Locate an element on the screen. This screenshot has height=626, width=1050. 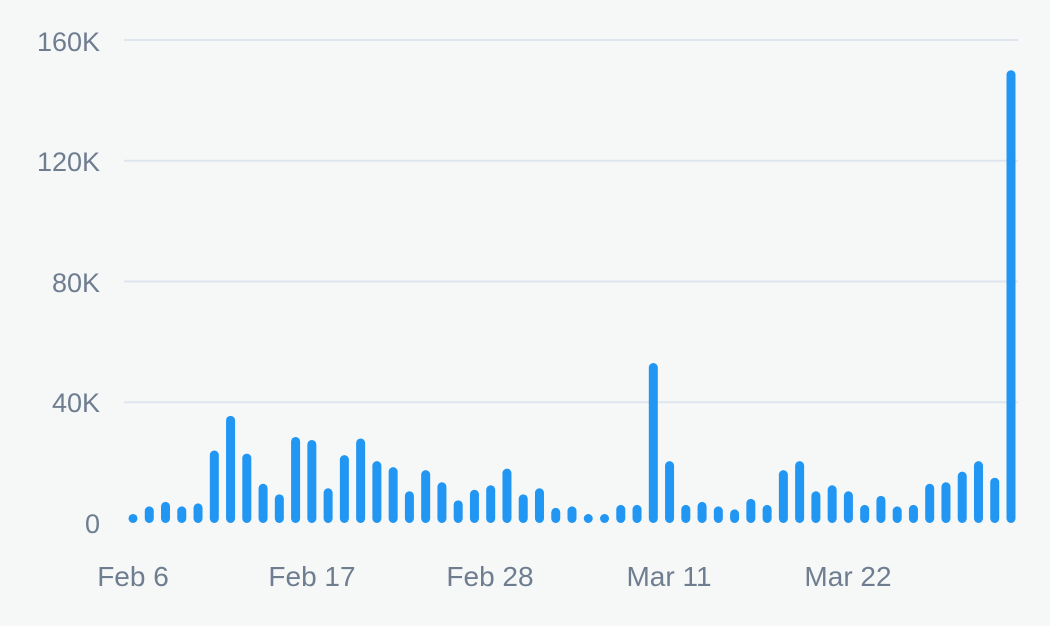
x-tick-label-3: Mar 11 is located at coordinates (668, 576).